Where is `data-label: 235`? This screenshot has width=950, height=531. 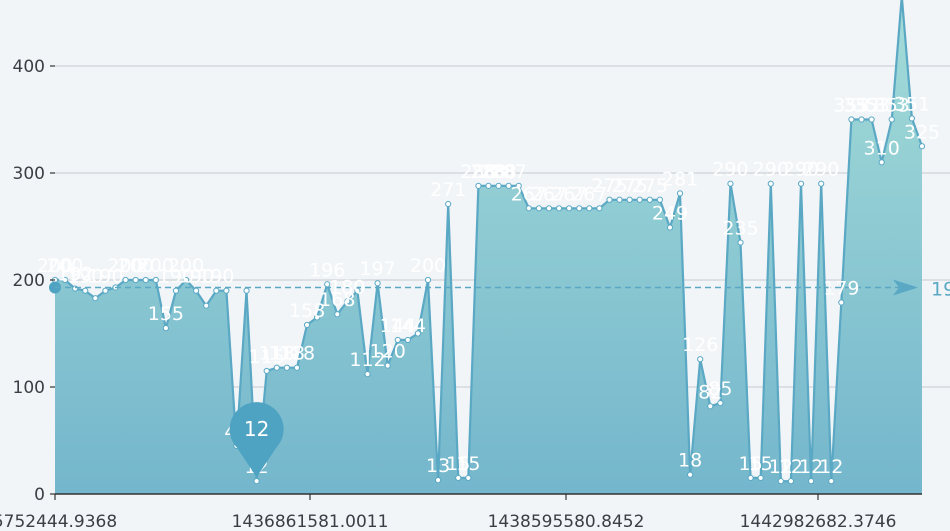
data-label: 235 is located at coordinates (740, 229).